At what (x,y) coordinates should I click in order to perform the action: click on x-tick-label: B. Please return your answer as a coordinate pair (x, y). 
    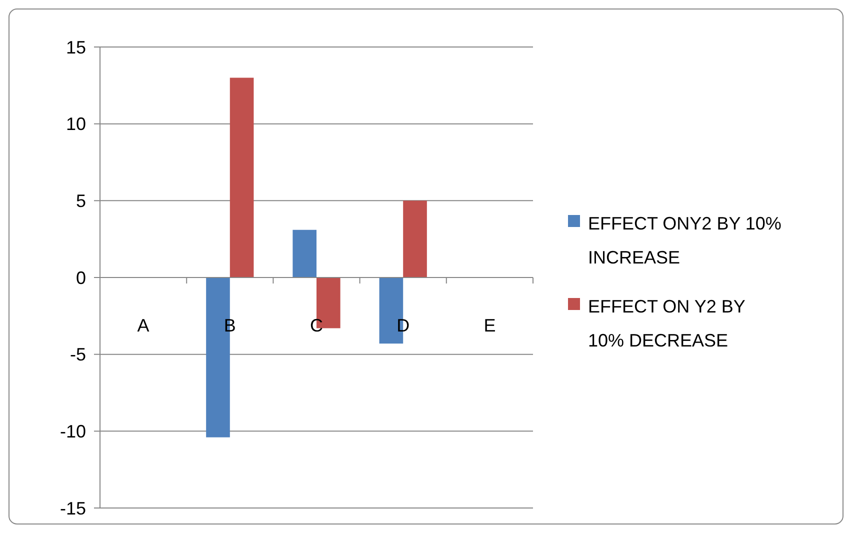
    Looking at the image, I should click on (230, 326).